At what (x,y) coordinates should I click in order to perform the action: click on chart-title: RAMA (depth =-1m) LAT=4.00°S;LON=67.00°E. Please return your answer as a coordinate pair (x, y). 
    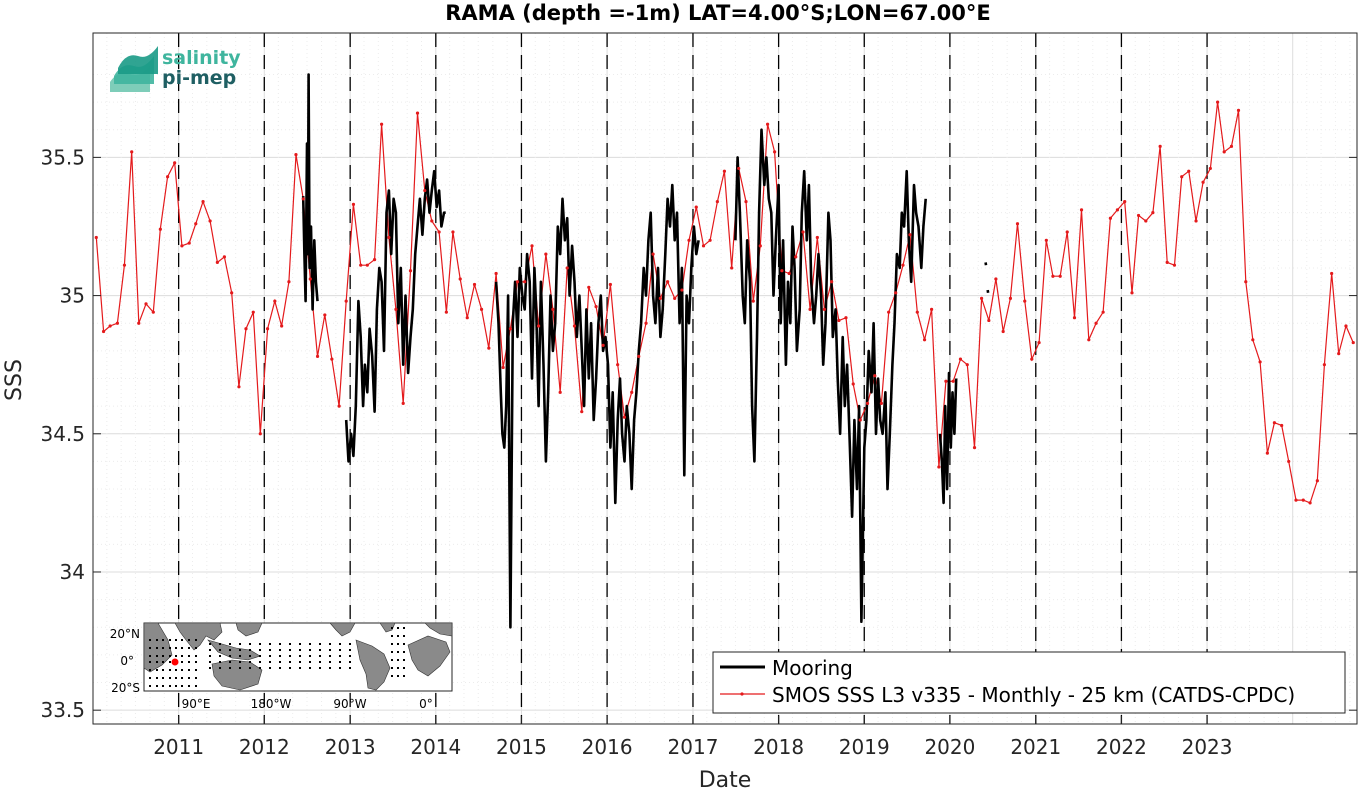
    Looking at the image, I should click on (718, 13).